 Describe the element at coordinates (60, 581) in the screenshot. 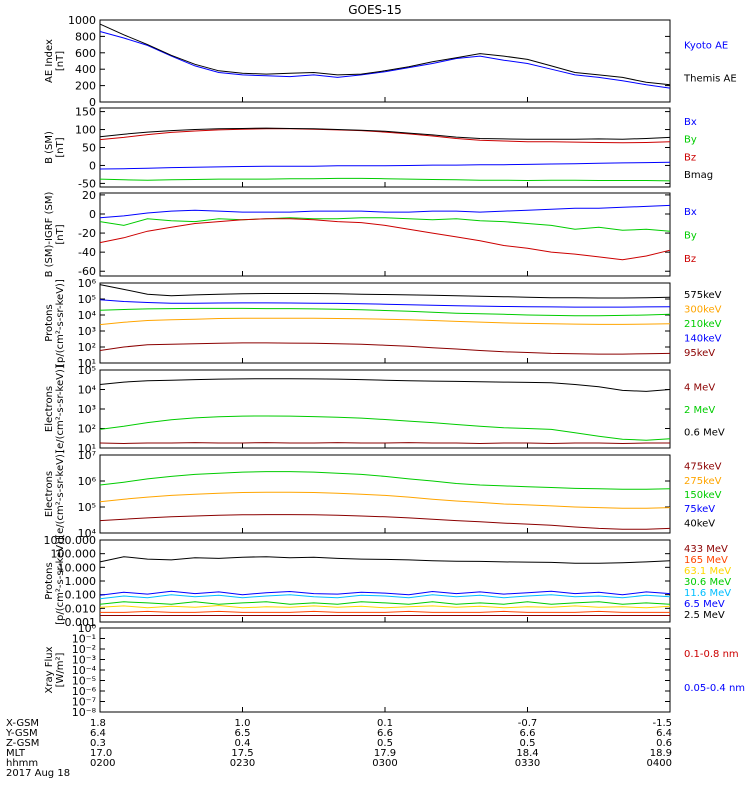

I see `y-axis-label-line: [p/(cm²-s-sr-keV)]` at that location.